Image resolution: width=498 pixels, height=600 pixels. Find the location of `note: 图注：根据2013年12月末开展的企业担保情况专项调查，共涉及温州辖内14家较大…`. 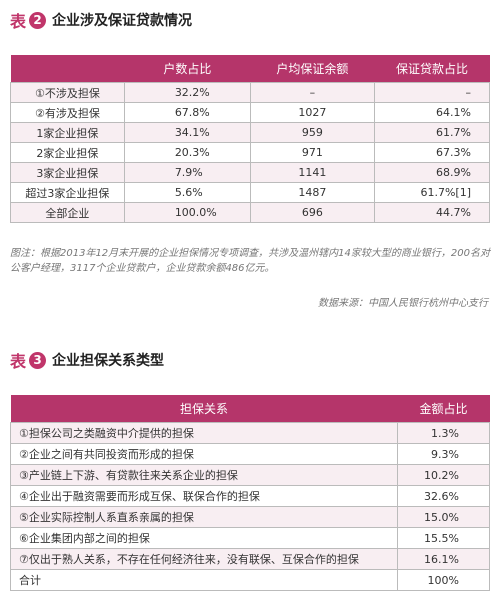

note: 图注：根据2013年12月末开展的企业担保情况专项调查，共涉及温州辖内14家较大… is located at coordinates (250, 261).